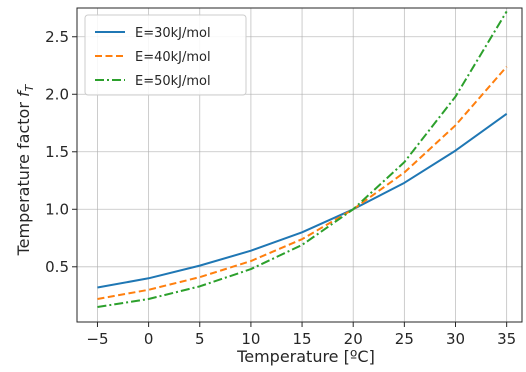  I want to click on x-tick-label: 25, so click(404, 339).